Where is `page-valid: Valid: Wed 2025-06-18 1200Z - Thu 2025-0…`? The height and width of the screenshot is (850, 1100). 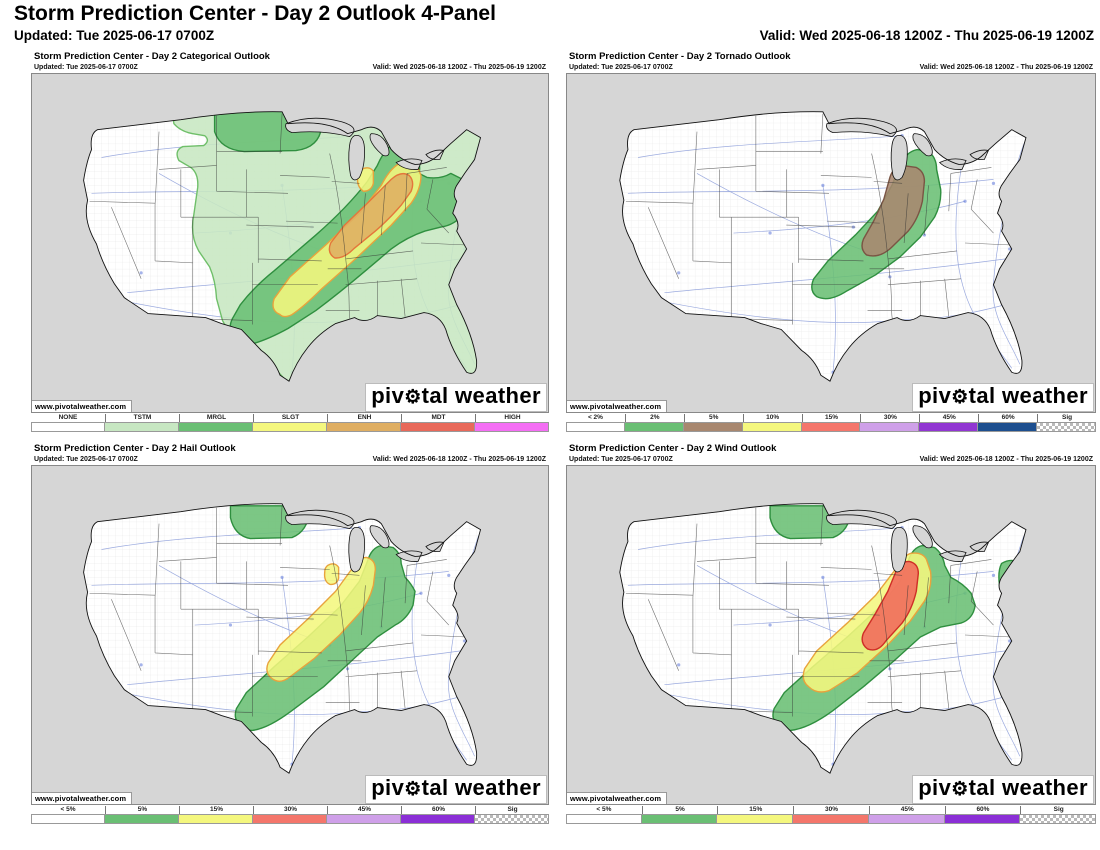
page-valid: Valid: Wed 2025-06-18 1200Z - Thu 2025-0… is located at coordinates (926, 35).